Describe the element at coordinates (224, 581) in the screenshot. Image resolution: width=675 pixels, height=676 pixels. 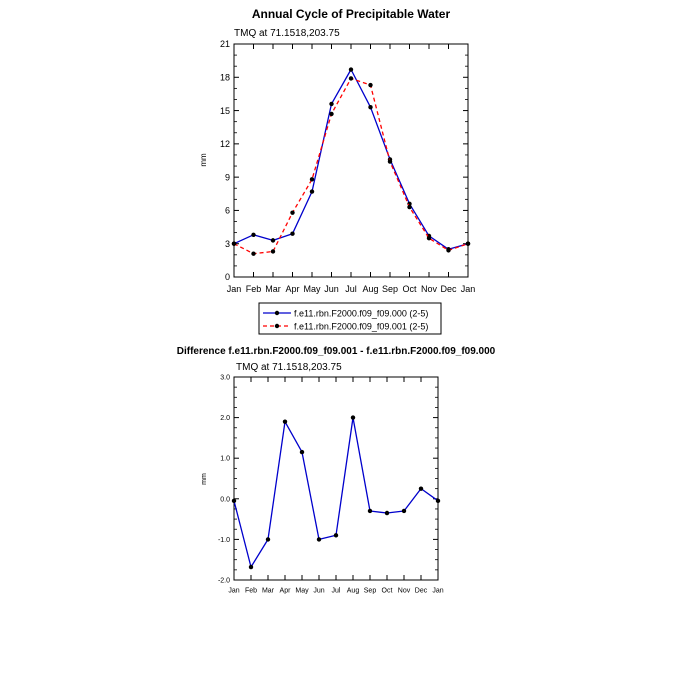
I see `y-tick-label: -2.0` at that location.